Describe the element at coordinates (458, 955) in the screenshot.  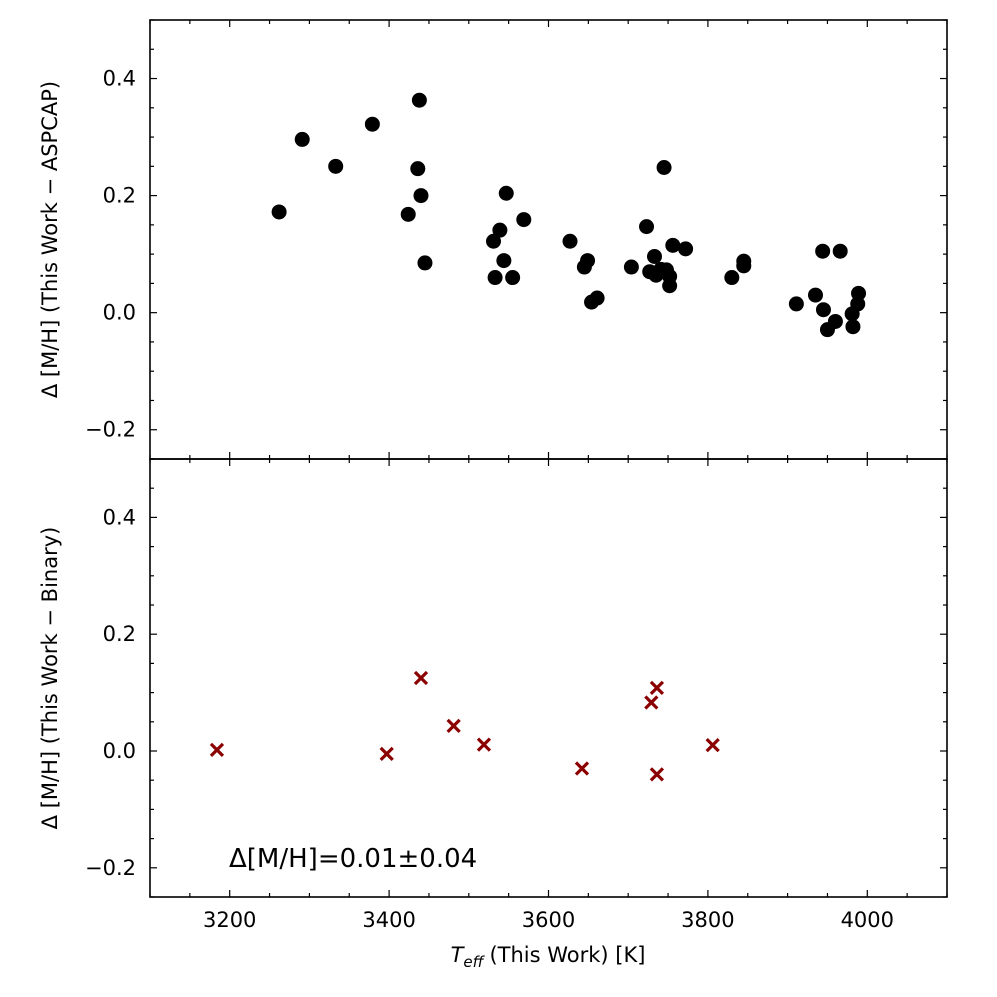
I see `x-axis-label-symbol: T` at that location.